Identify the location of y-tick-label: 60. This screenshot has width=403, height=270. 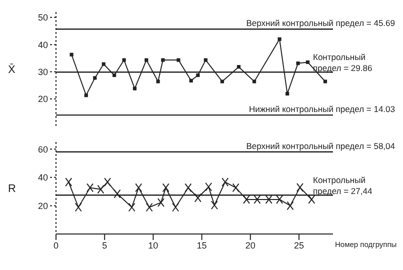
(43, 149).